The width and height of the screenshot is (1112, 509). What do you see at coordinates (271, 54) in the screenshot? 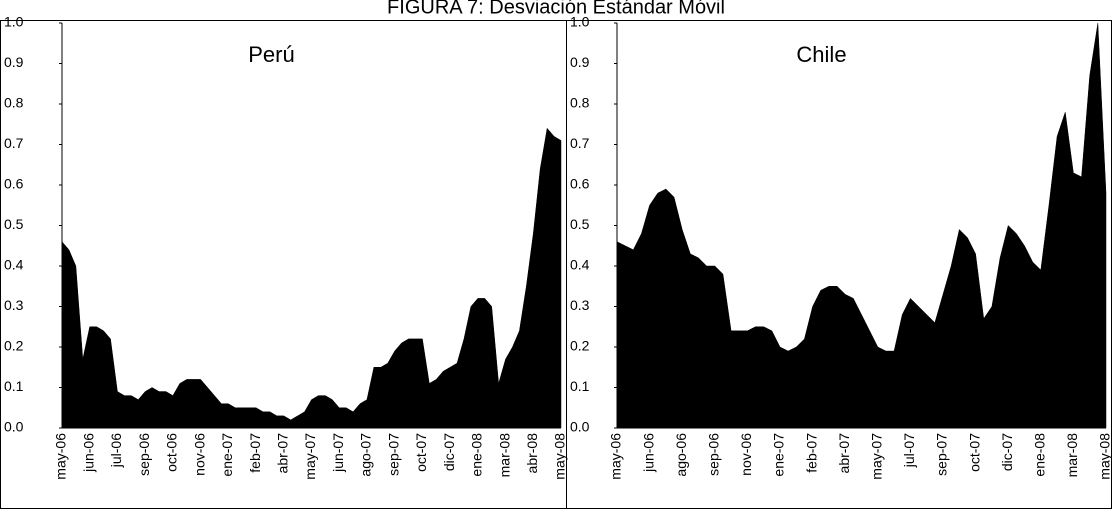
I see `panel-label: Perú` at bounding box center [271, 54].